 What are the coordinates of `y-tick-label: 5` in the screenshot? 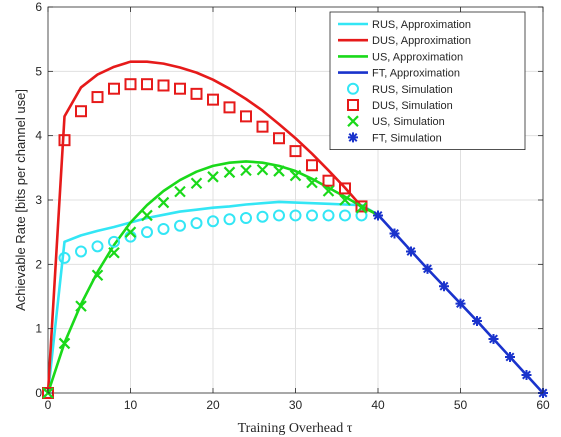 It's located at (38, 71).